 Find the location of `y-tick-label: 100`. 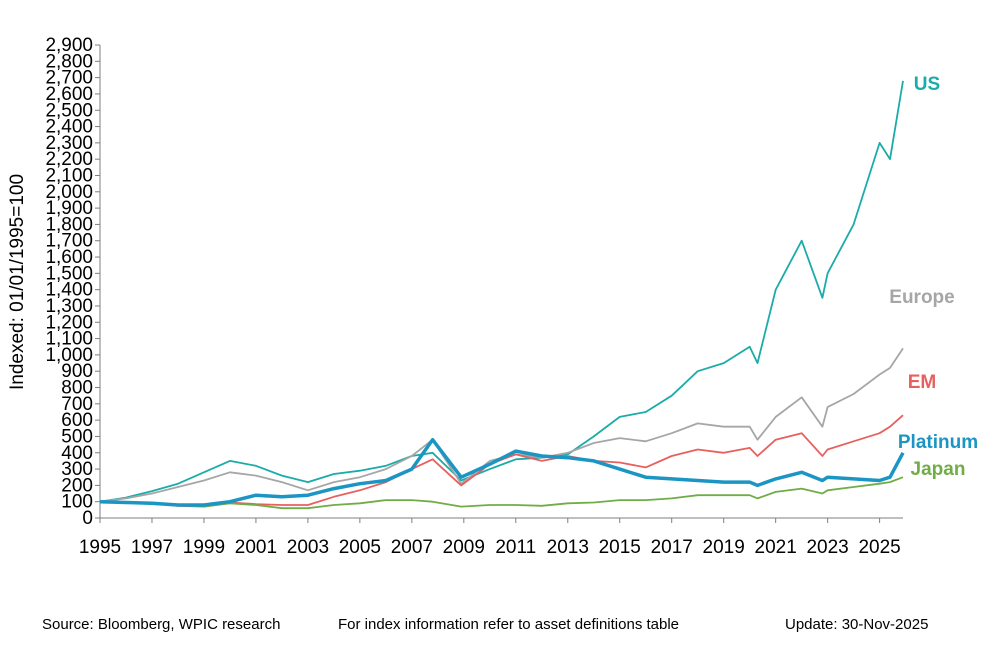

y-tick-label: 100 is located at coordinates (77, 502).